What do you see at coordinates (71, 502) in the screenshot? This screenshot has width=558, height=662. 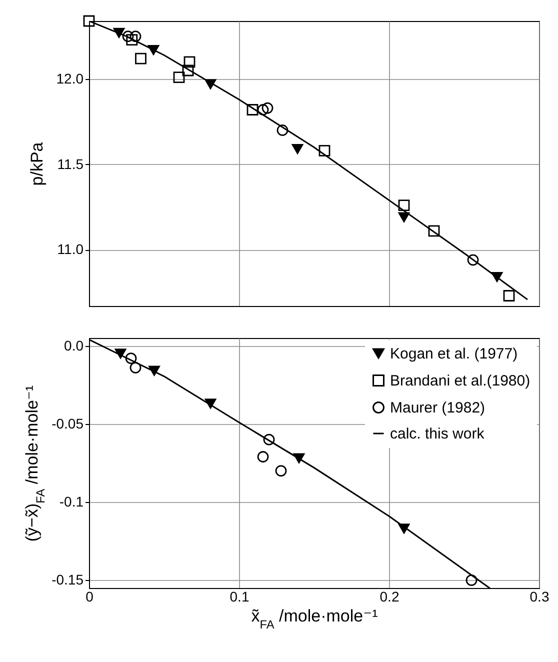 I see `y-tick-label: -0.1` at bounding box center [71, 502].